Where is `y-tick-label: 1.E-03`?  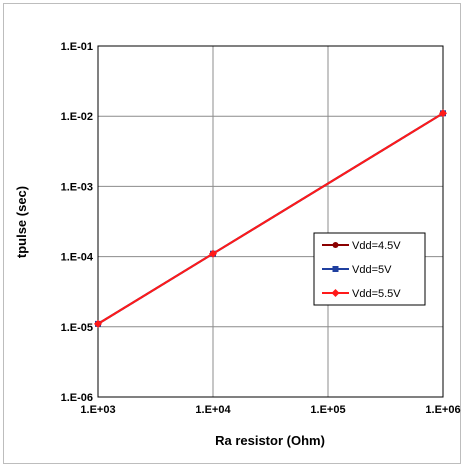
y-tick-label: 1.E-03 is located at coordinates (77, 187).